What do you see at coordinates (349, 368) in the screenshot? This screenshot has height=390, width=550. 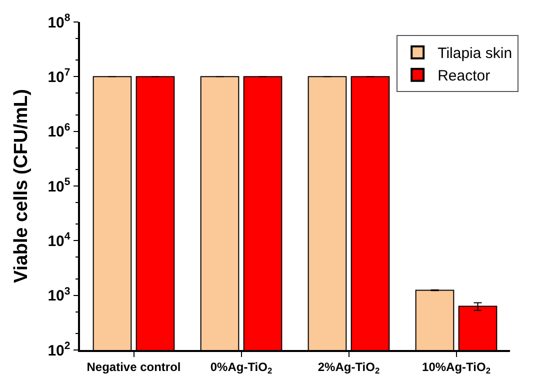 I see `x-tick-label: 2%Ag-TiO$_{2}$` at bounding box center [349, 368].